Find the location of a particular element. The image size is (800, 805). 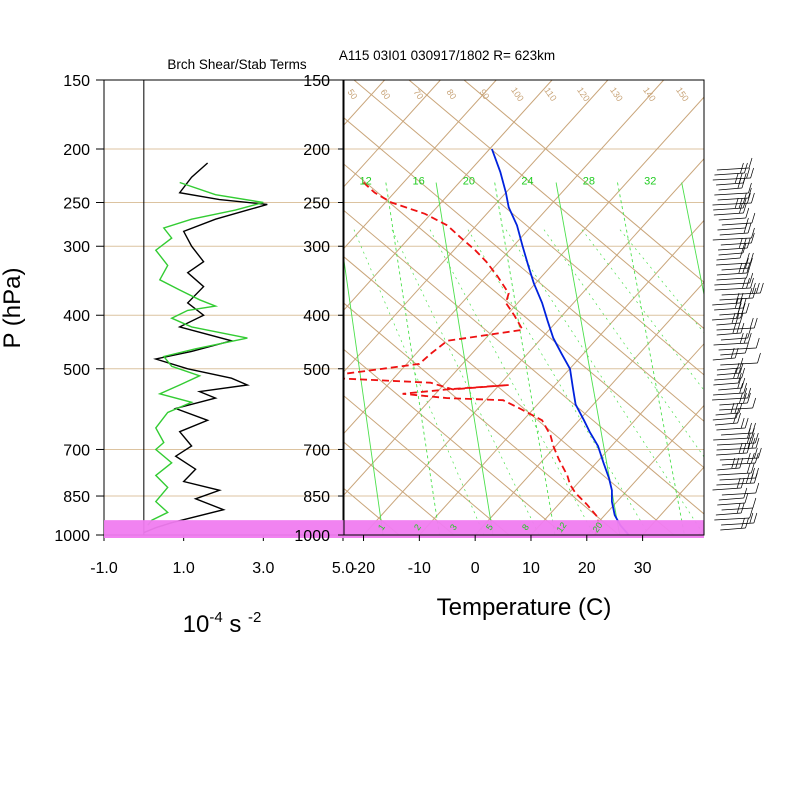

surface-layer-band is located at coordinates (404, 529).